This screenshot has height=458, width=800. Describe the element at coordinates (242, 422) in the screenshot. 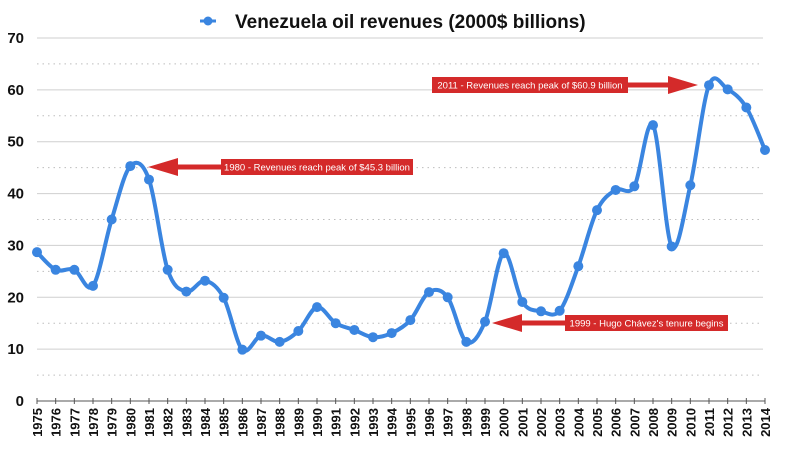

I see `x-tick-label: 1986` at that location.